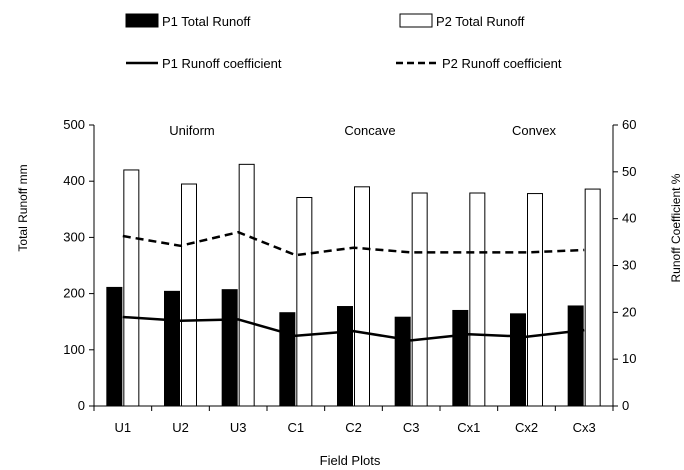 The width and height of the screenshot is (684, 470). Describe the element at coordinates (304, 301) in the screenshot. I see `bar-p2-total-runoff-c1` at that location.